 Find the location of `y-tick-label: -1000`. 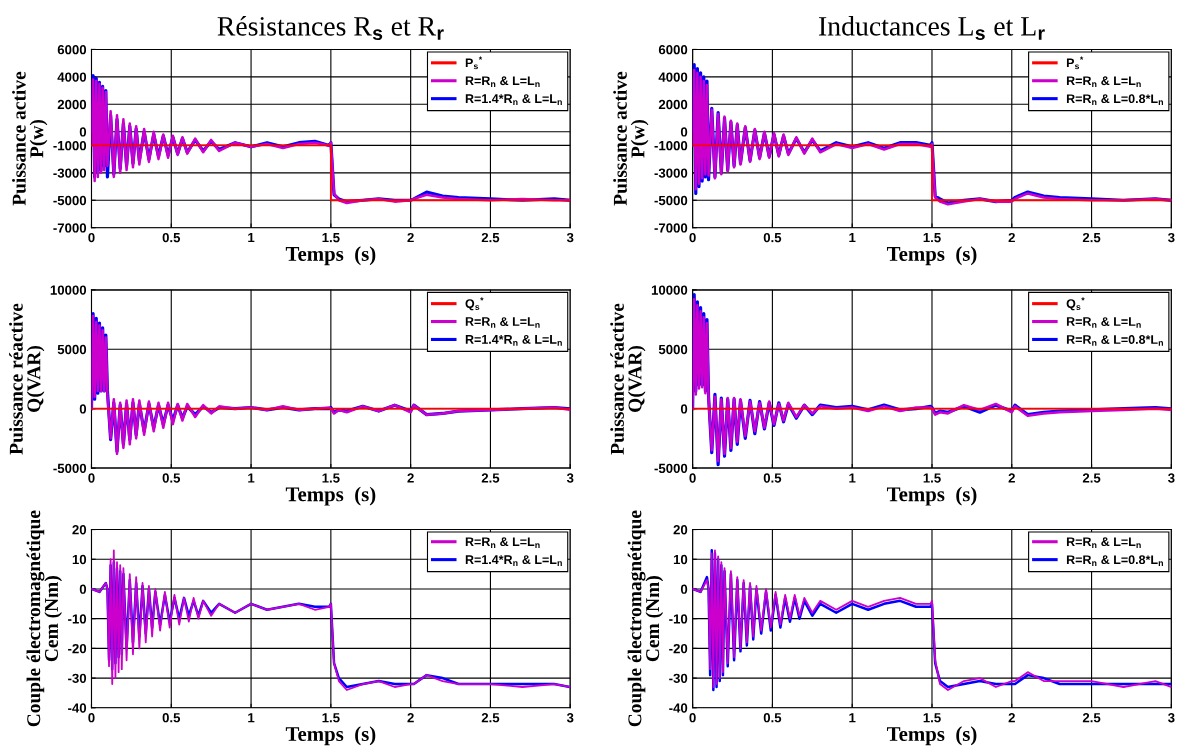

y-tick-label: -1000 is located at coordinates (671, 145).